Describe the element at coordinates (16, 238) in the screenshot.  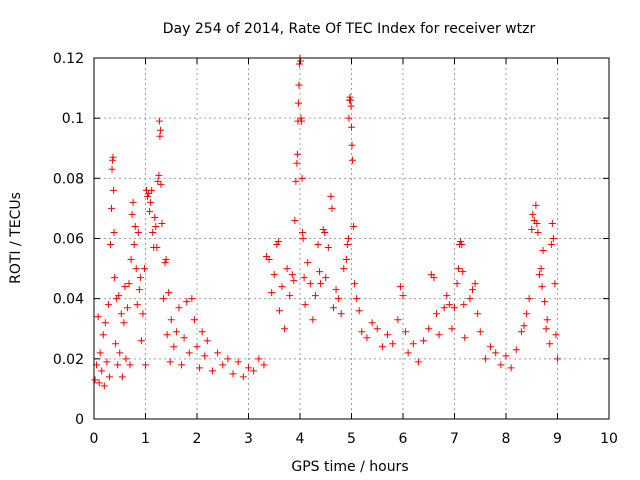
I see `y-axis-label: ROTI / TECUs` at that location.